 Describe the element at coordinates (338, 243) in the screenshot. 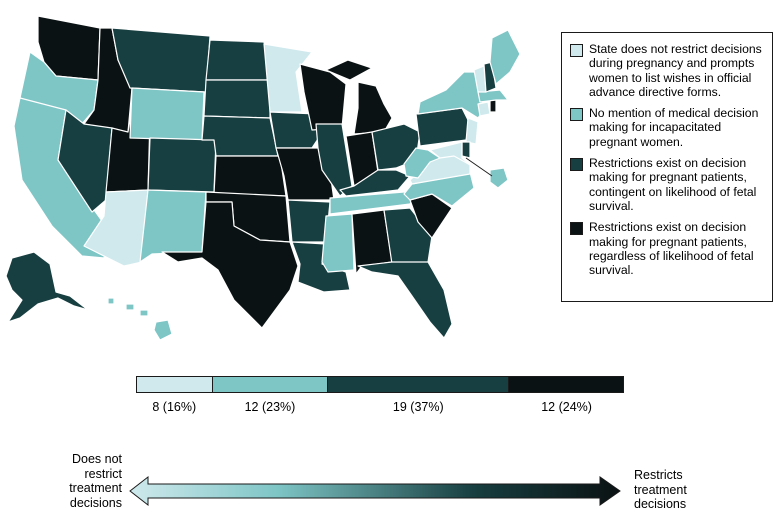

I see `state-MS` at that location.